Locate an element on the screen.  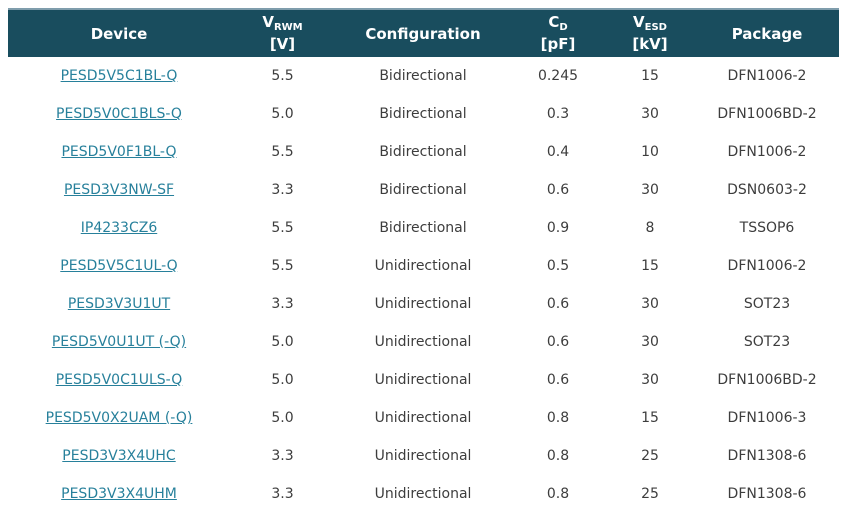
device-cell: PESD5V5C1UL-Q is located at coordinates (119, 266).